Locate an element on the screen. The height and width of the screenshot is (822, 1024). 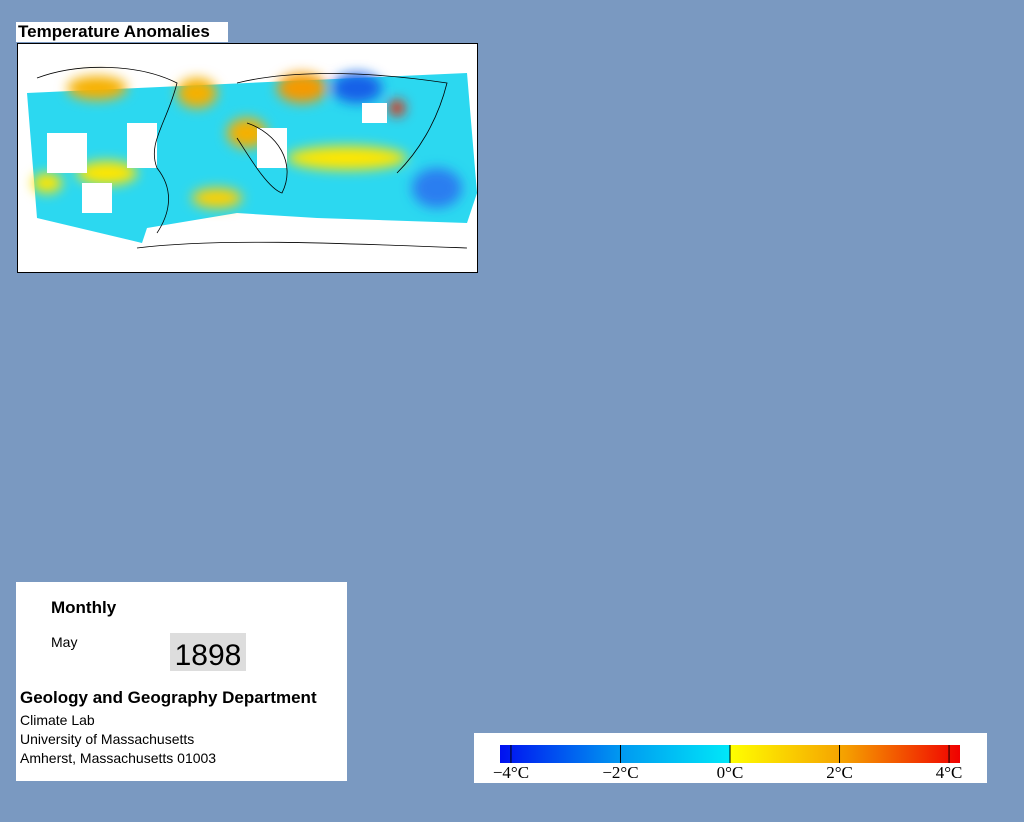
colorbar-tick-label: −2°C is located at coordinates (620, 772).